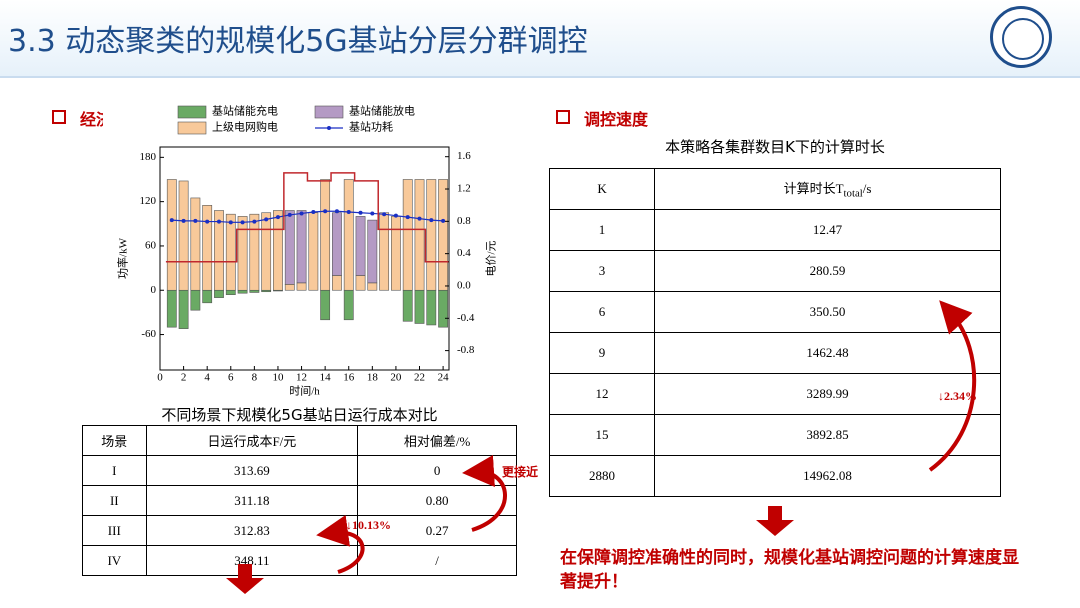 The width and height of the screenshot is (1080, 608). I want to click on table-cell: K, so click(602, 189).